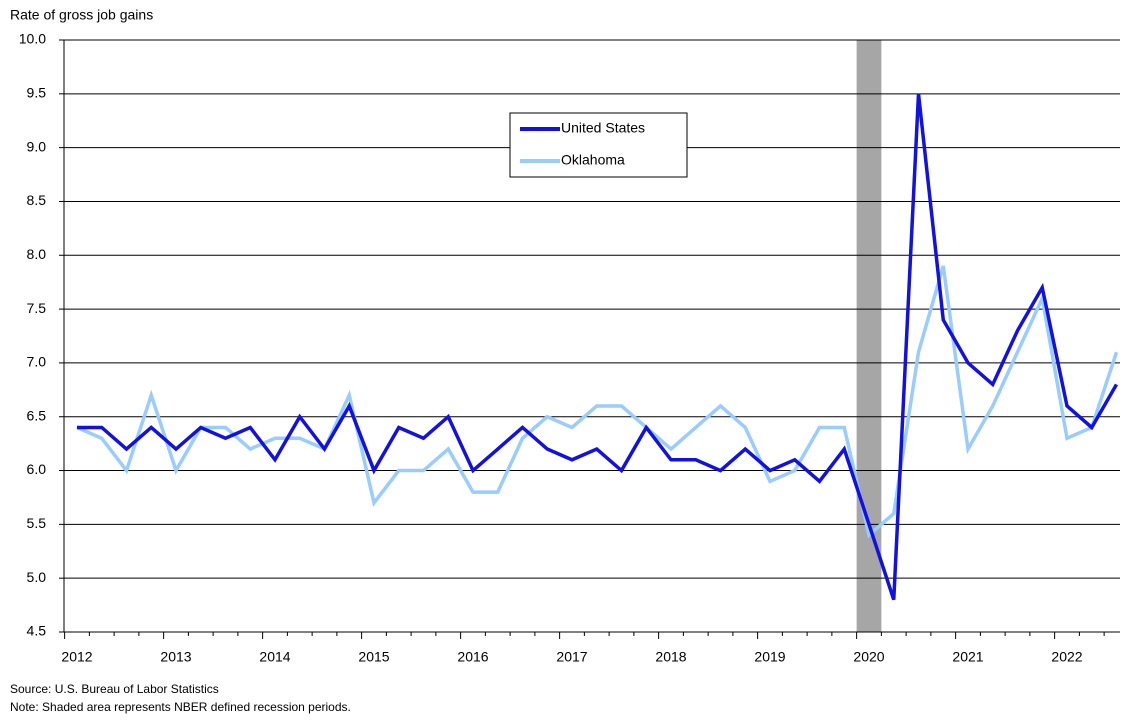 The width and height of the screenshot is (1123, 724). What do you see at coordinates (670, 657) in the screenshot?
I see `x-tick-label: 2018` at bounding box center [670, 657].